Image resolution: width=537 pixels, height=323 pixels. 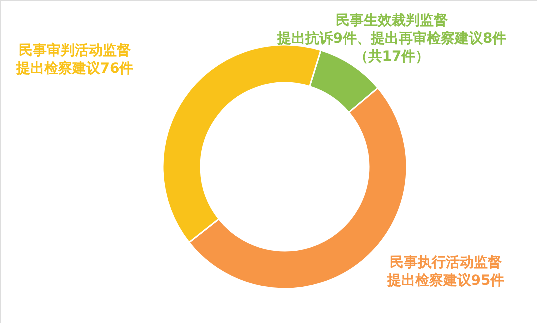 I want to click on slice-label: 民事执行活动监督提出检察建议95件, so click(x=445, y=272).